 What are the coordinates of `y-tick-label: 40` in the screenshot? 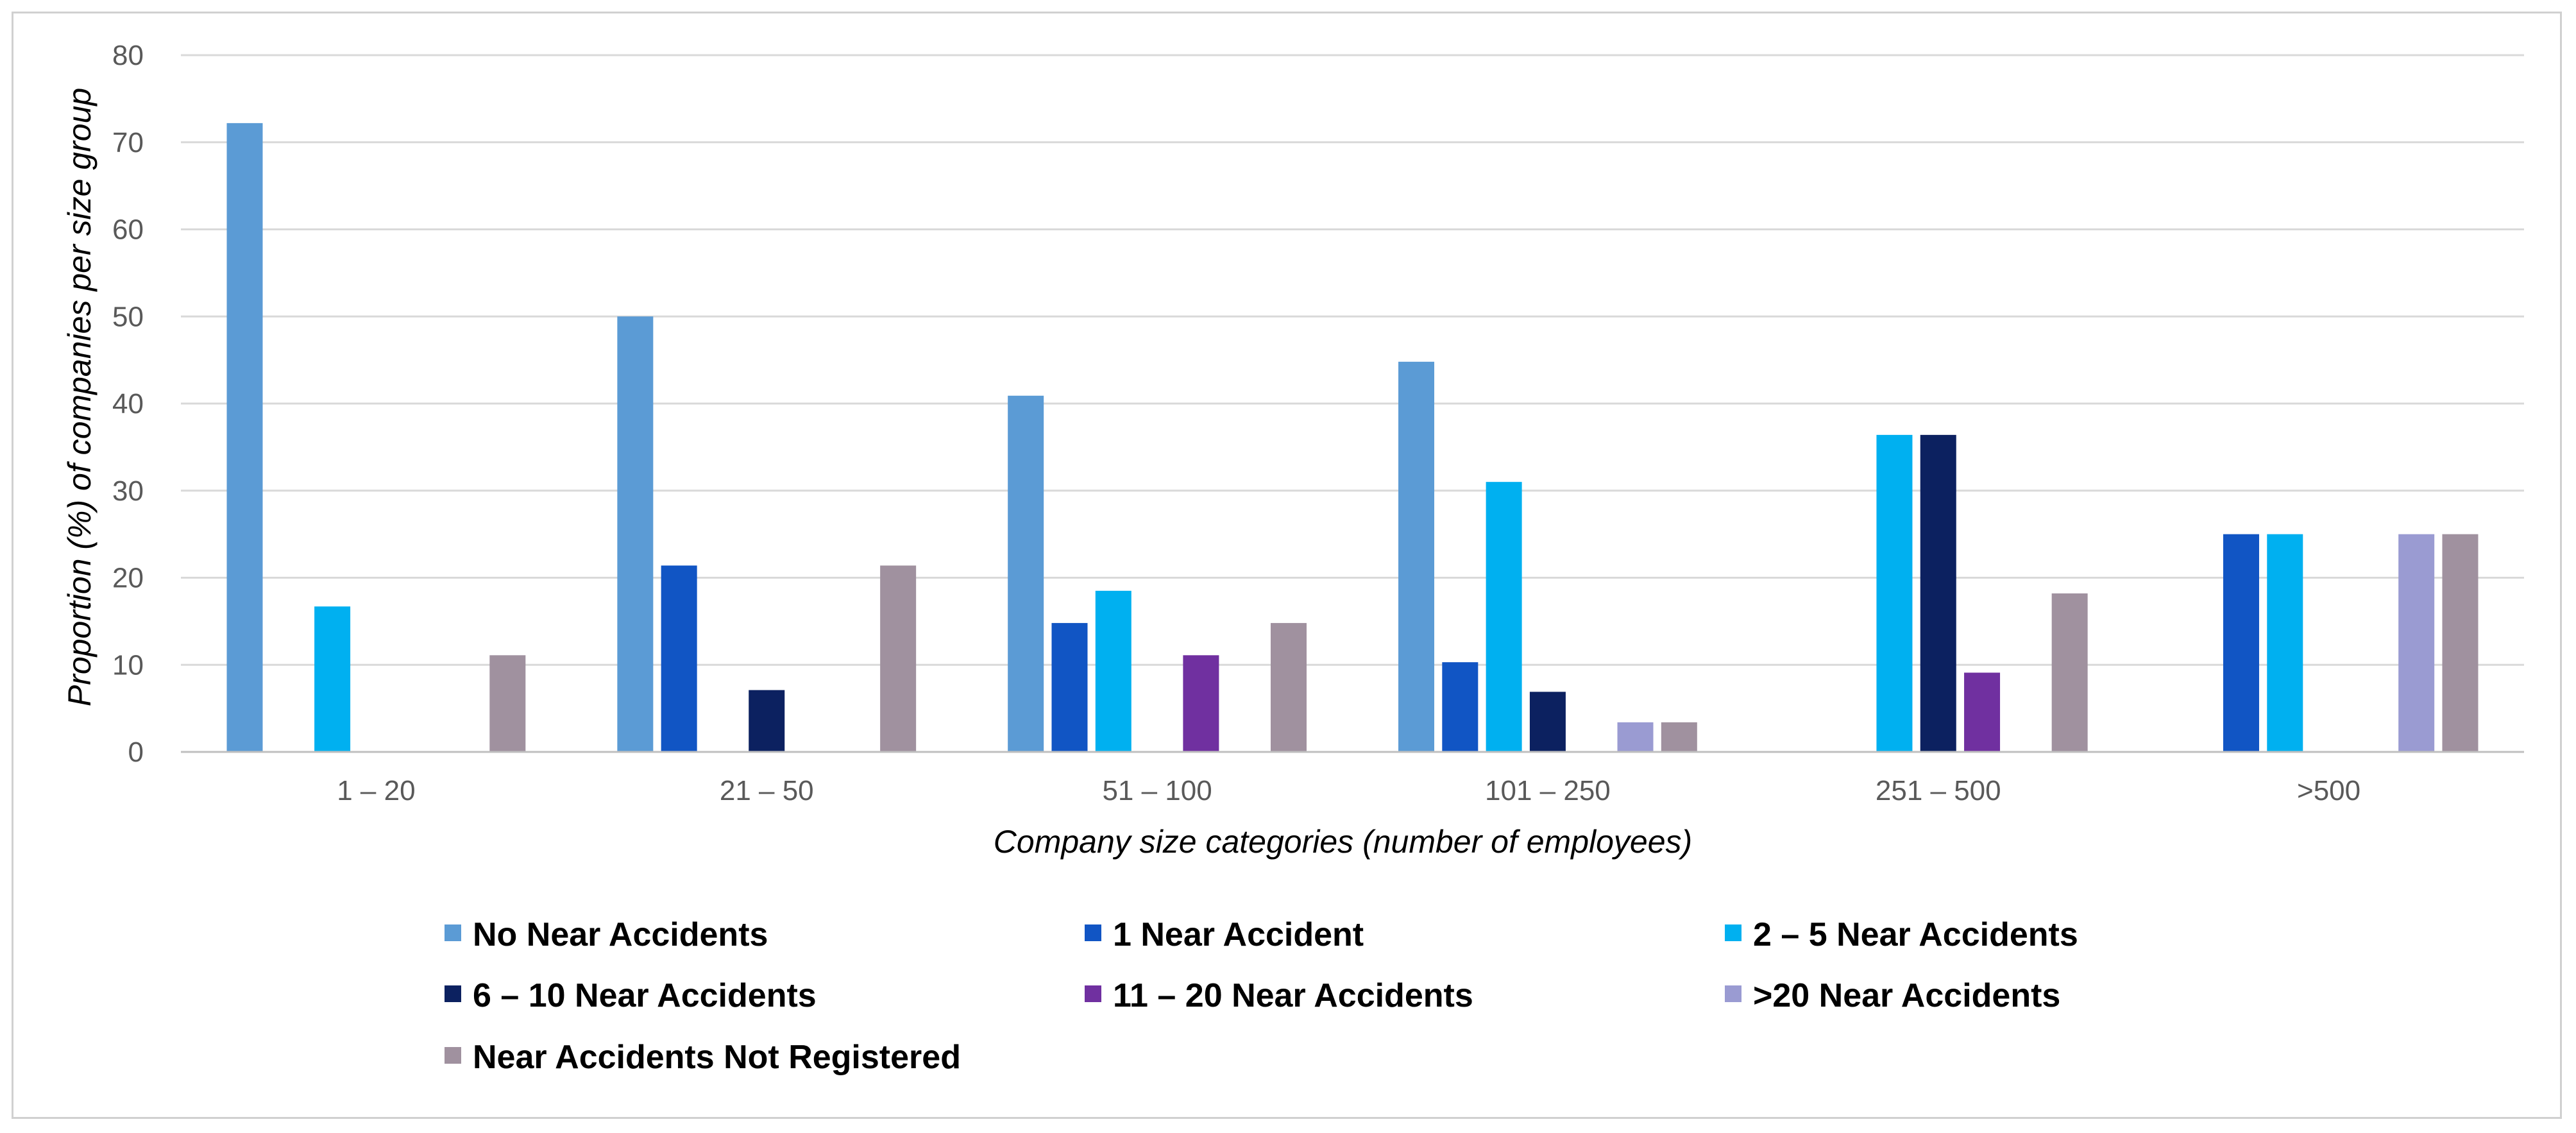 It's located at (128, 404).